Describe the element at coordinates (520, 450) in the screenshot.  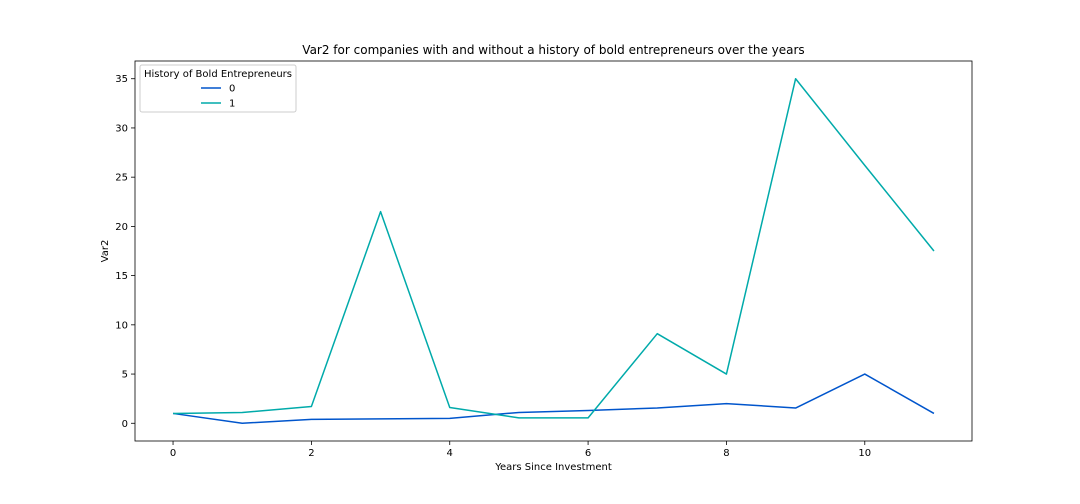
I see `x-axis: 0 2 4 6 8 10` at that location.